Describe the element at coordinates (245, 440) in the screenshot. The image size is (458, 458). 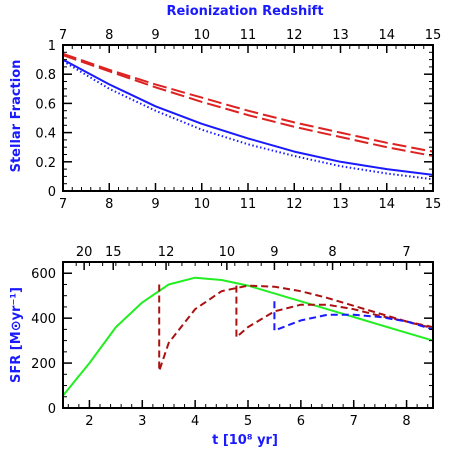
I see `x-axis-title-time: t [10⁸ yr]` at that location.